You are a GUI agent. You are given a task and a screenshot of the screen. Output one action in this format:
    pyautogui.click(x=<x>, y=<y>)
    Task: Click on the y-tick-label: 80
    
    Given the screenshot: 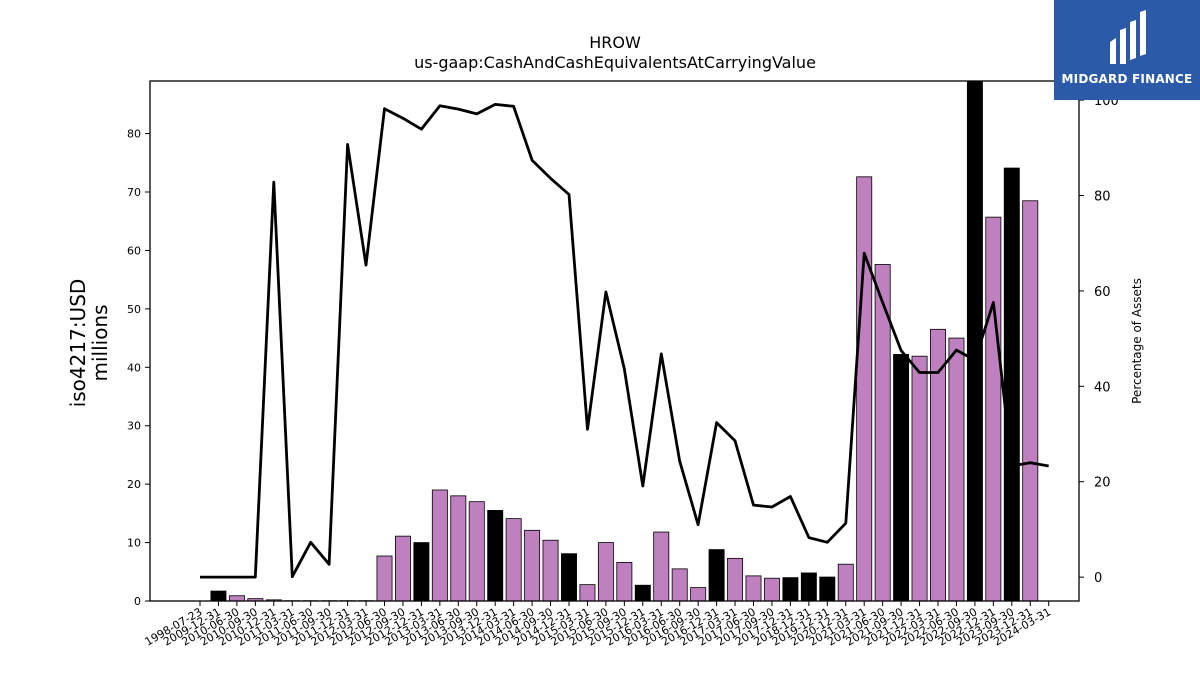 What is the action you would take?
    pyautogui.click(x=134, y=134)
    